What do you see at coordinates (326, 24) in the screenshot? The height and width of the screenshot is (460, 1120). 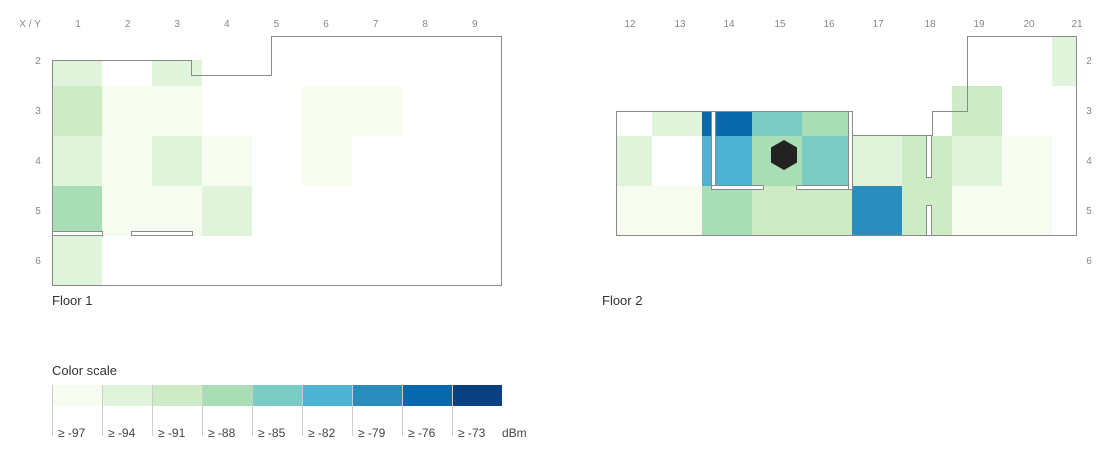 I see `x-tick-label: 6` at bounding box center [326, 24].